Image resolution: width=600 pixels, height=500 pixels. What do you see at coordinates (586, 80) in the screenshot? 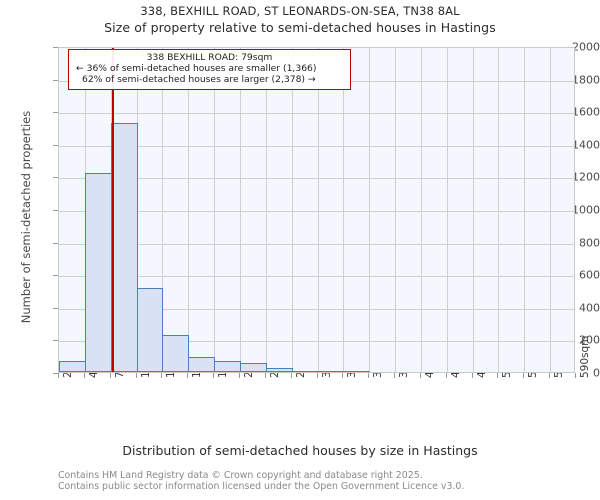
I see `y-axis-tick-label: 1800` at bounding box center [586, 80].